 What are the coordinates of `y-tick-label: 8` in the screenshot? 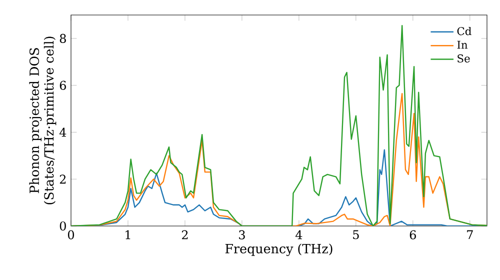 It's located at (63, 38).